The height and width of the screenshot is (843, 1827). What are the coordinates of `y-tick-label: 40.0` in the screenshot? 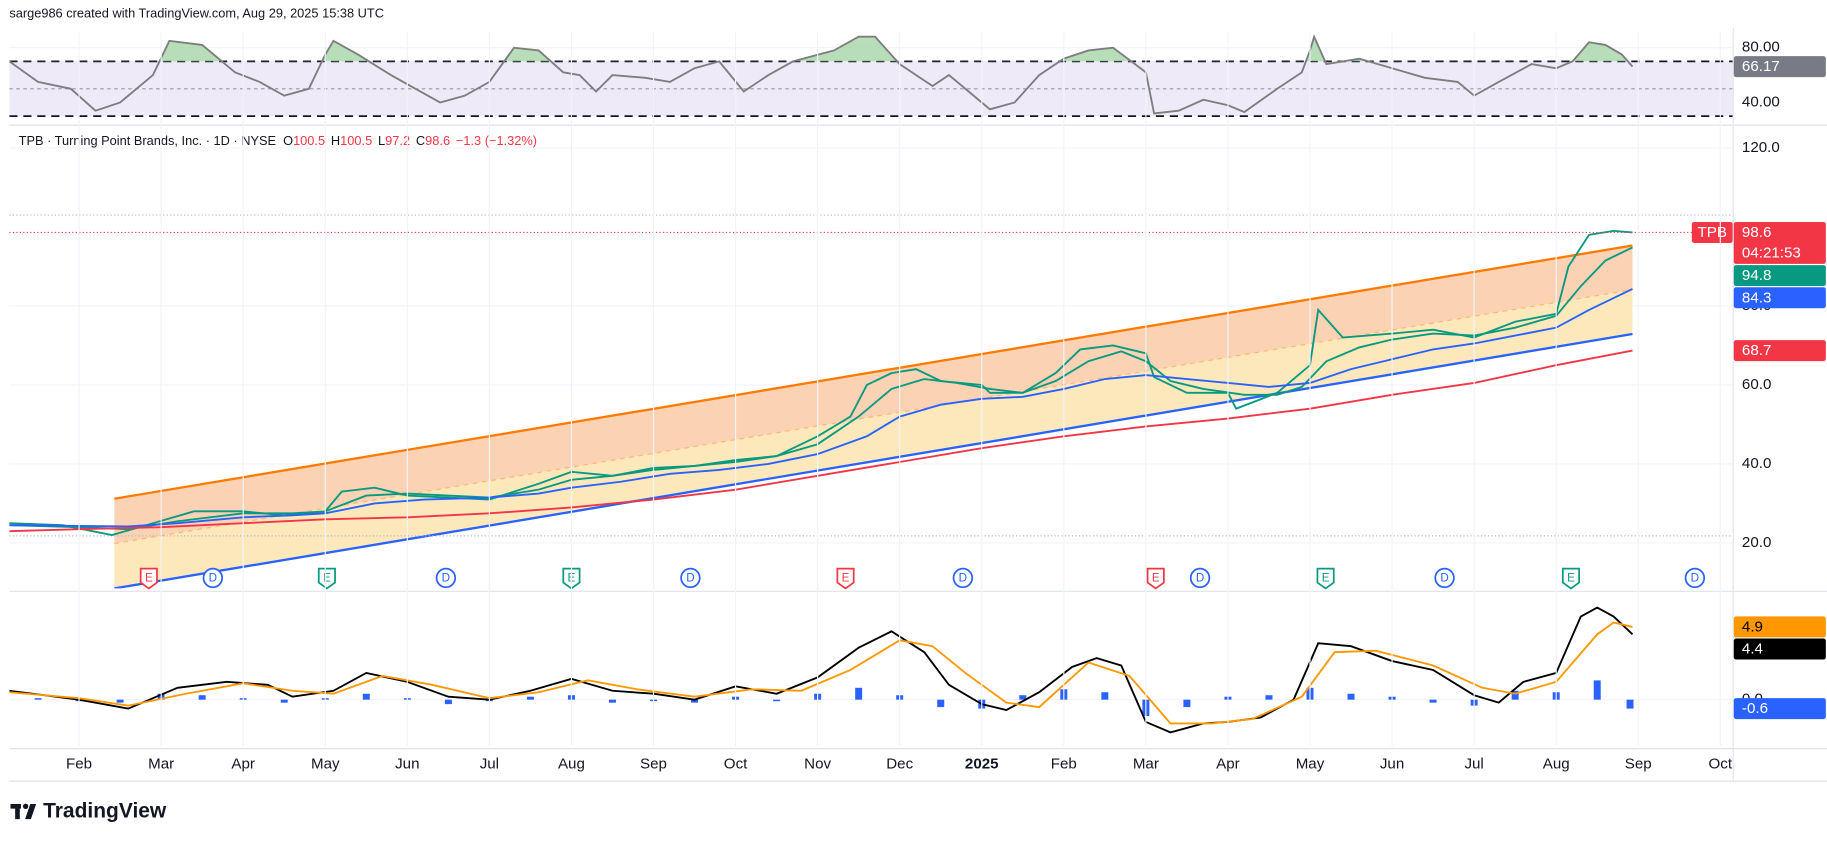 It's located at (1756, 463).